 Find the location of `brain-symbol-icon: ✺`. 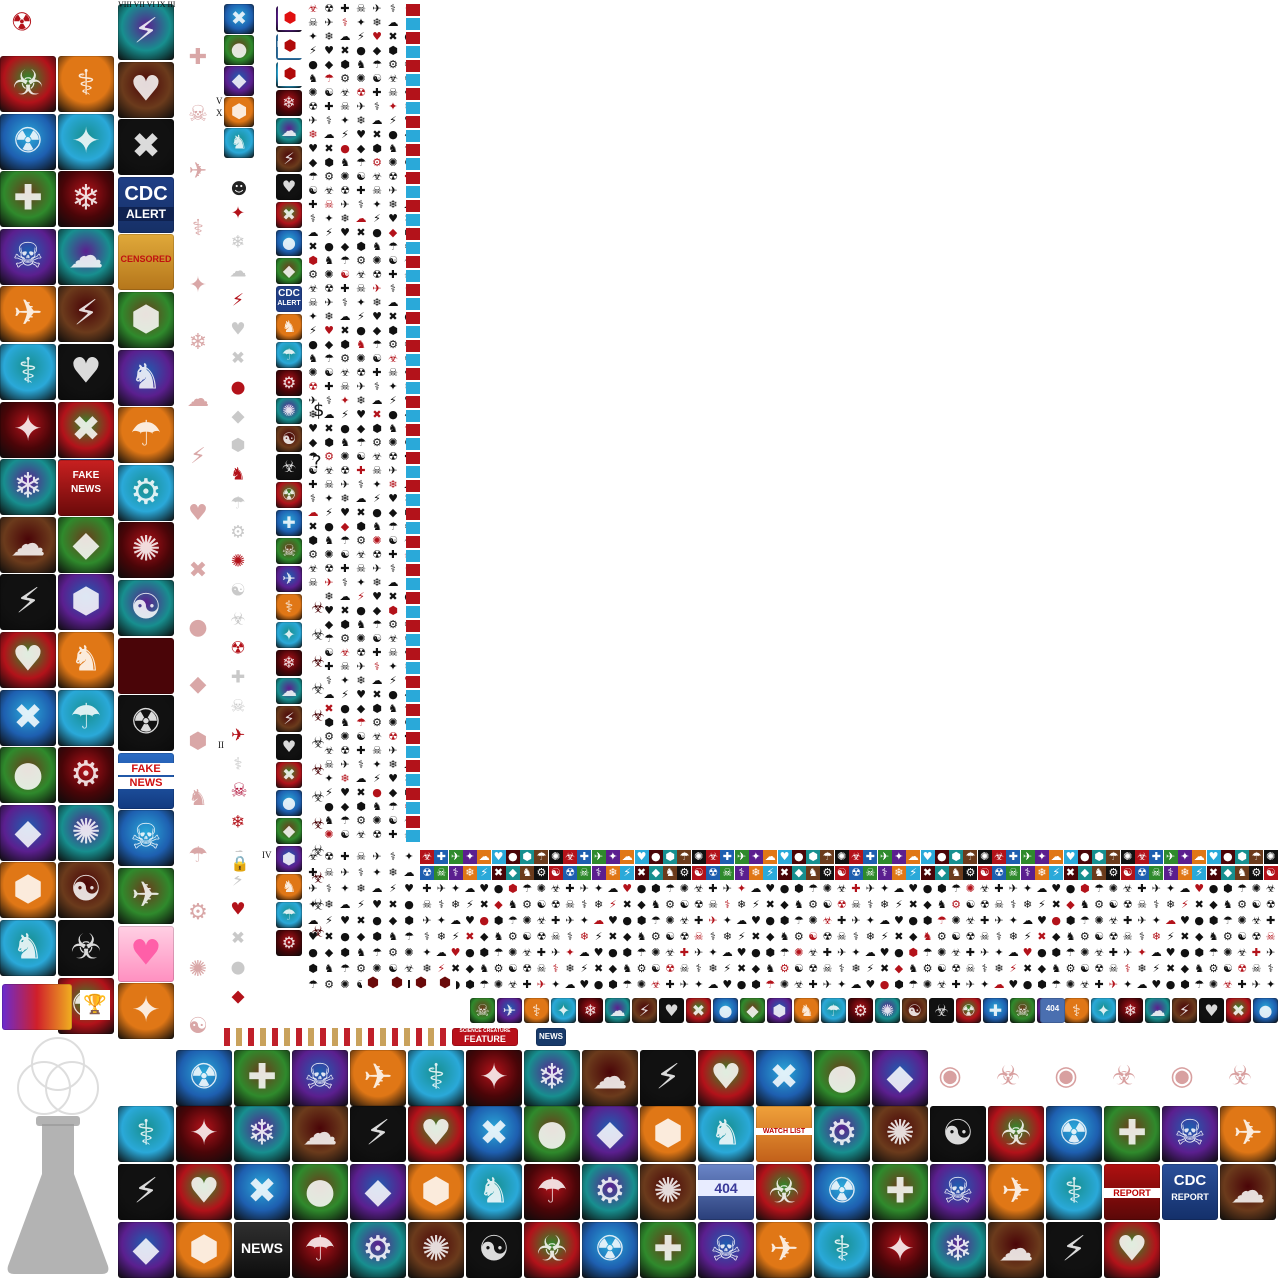

brain-symbol-icon: ✺ is located at coordinates (555, 857).